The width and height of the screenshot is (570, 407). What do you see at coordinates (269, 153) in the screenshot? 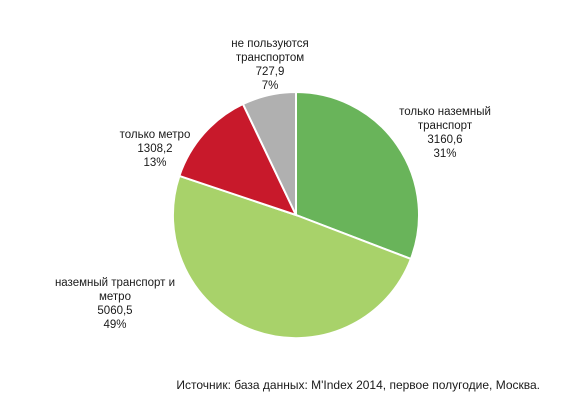
I see `slice-no-transport` at bounding box center [269, 153].